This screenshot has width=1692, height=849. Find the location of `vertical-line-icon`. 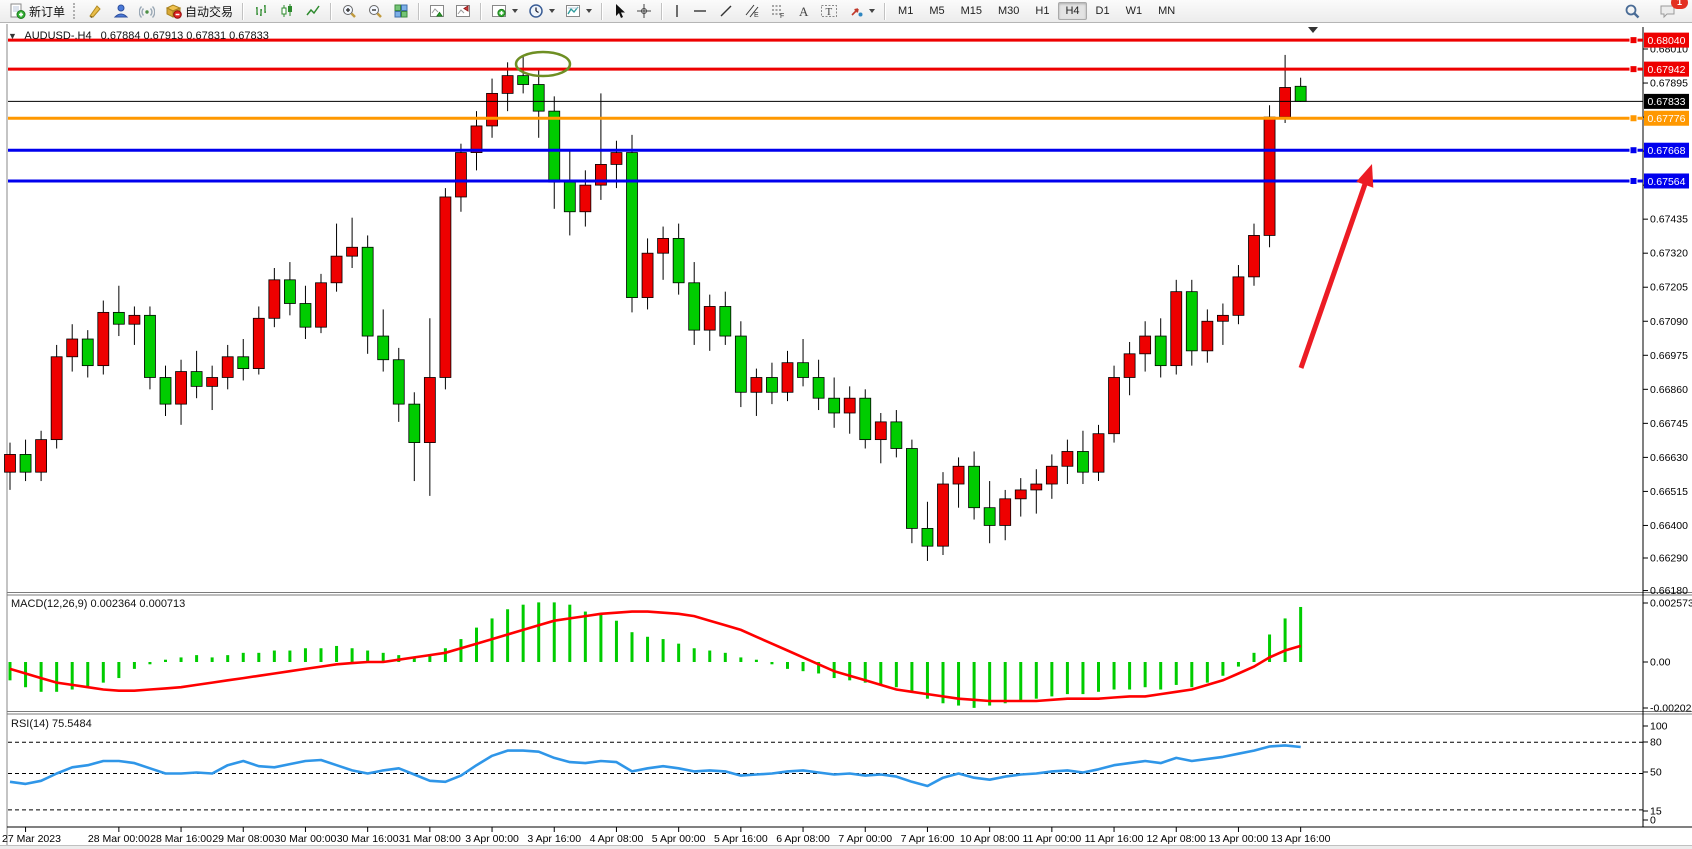

vertical-line-icon is located at coordinates (677, 11).